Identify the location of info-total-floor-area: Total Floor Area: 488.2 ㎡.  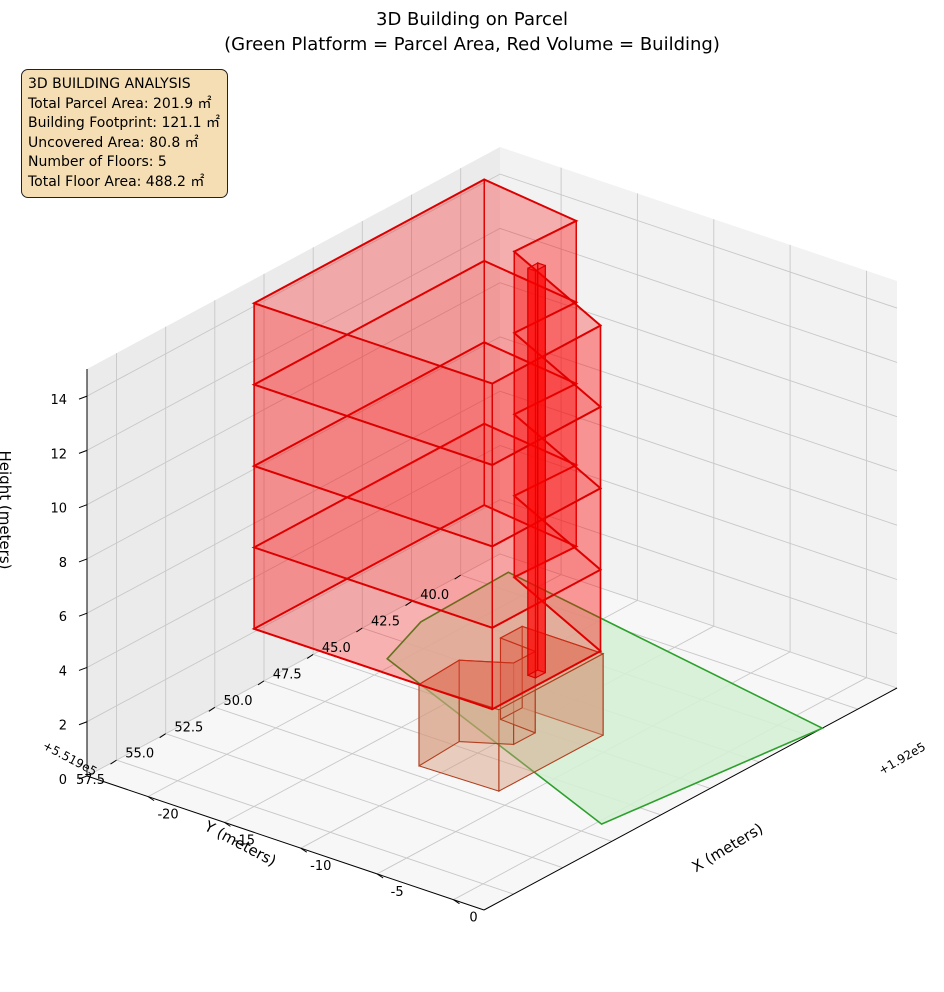
(116, 181).